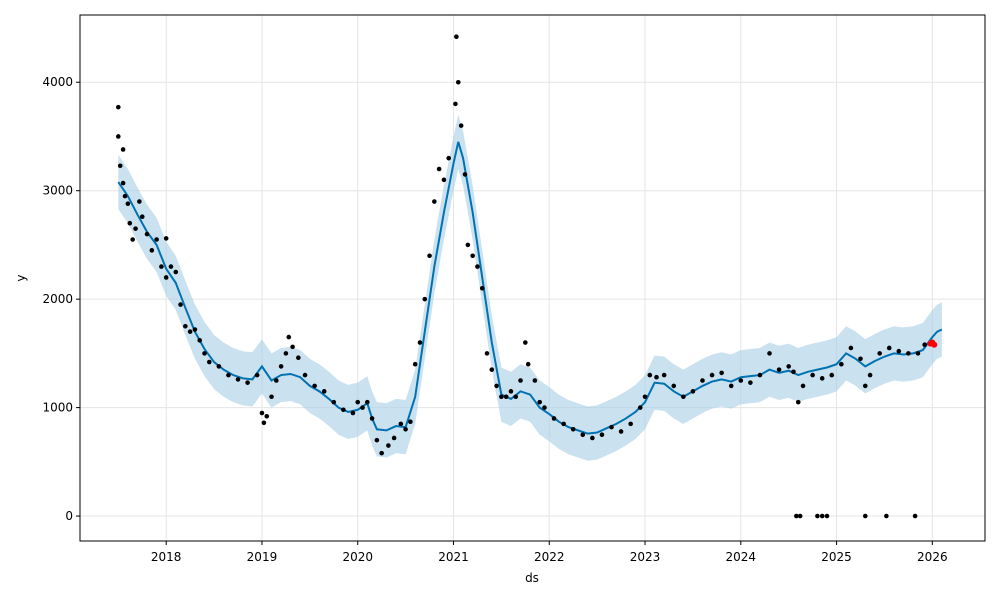 This screenshot has height=600, width=1000. I want to click on y-tick-label: 4000, so click(57, 82).